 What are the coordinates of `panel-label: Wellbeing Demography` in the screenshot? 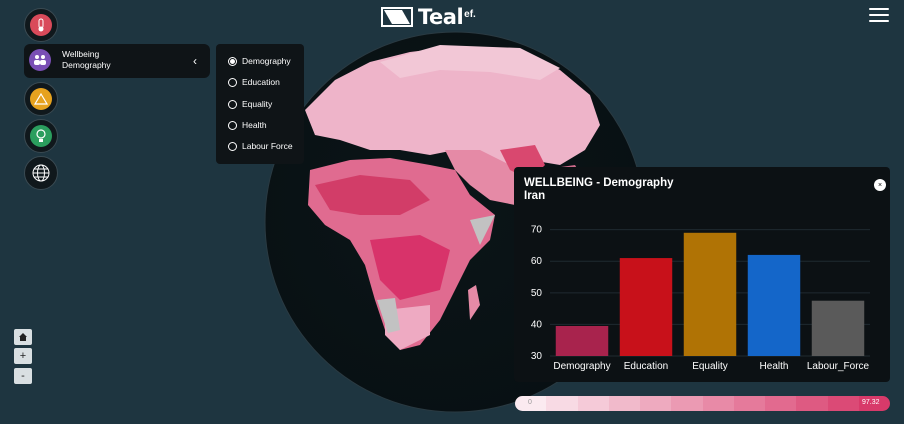 It's located at (86, 60).